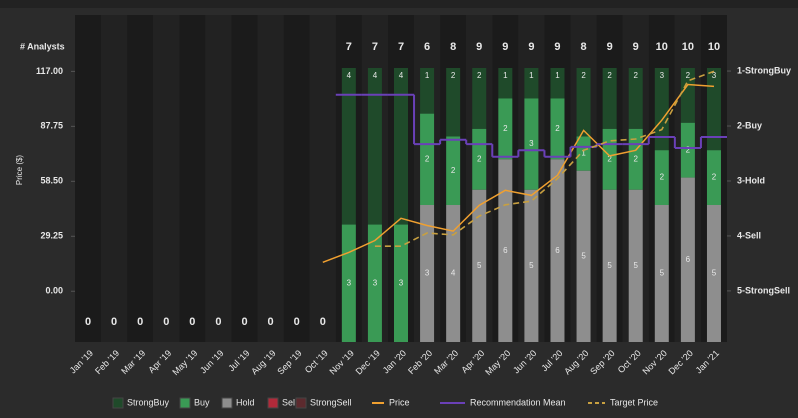 Image resolution: width=798 pixels, height=418 pixels. I want to click on analysts-label: # Analysts, so click(42, 46).